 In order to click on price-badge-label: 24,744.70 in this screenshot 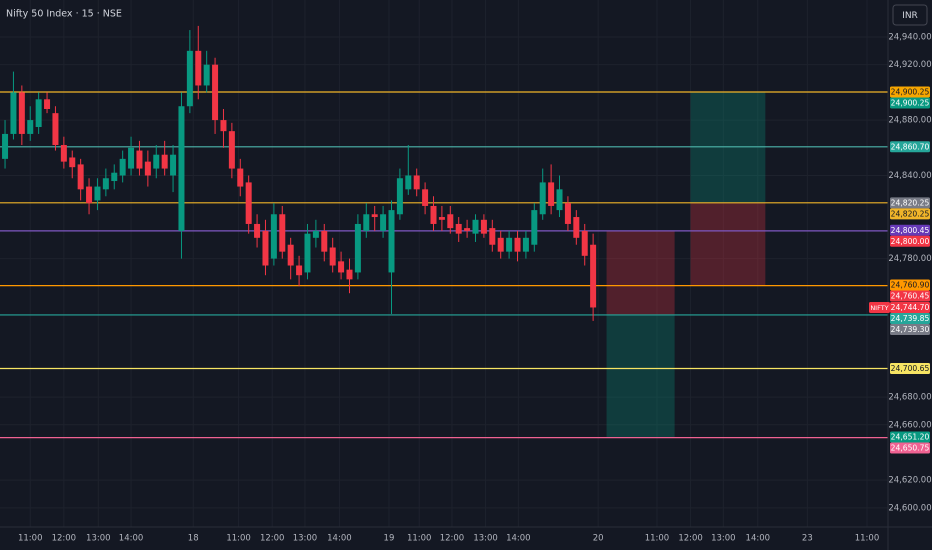, I will do `click(910, 307)`.